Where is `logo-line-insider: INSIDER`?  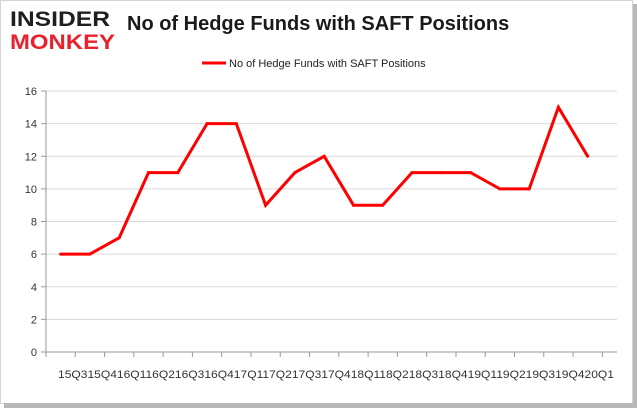
logo-line-insider: INSIDER is located at coordinates (60, 19).